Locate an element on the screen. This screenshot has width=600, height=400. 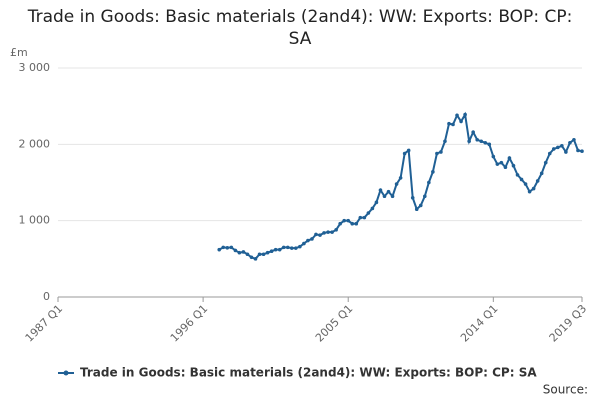
y-tick-label: 3 000 is located at coordinates (35, 67).